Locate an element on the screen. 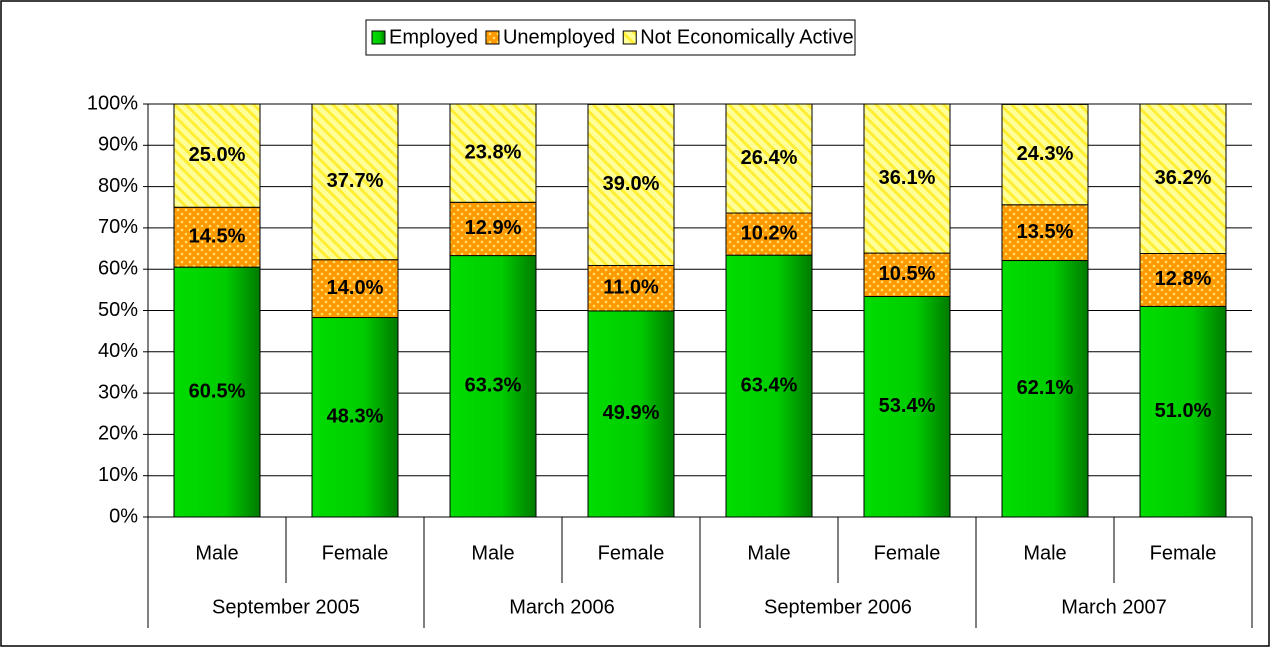 Image resolution: width=1271 pixels, height=648 pixels. value-label: 10.5% is located at coordinates (907, 274).